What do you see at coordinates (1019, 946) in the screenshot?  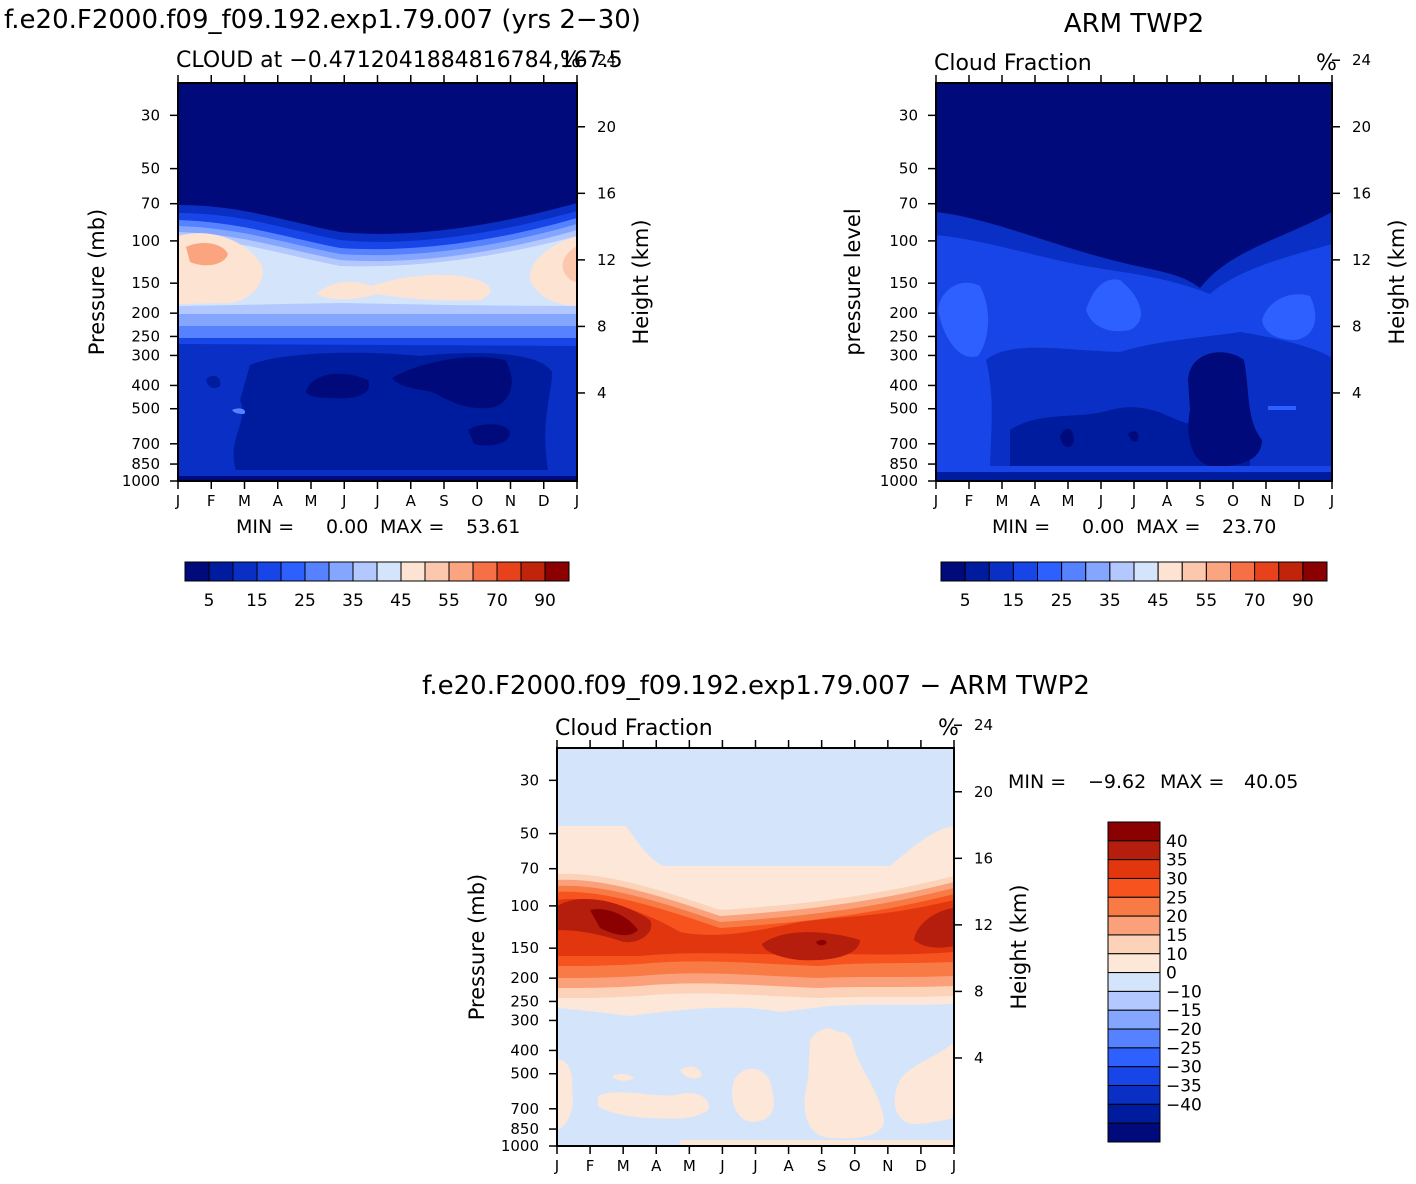 I see `panel-diff-ylabel-right: Height (km)` at bounding box center [1019, 946].